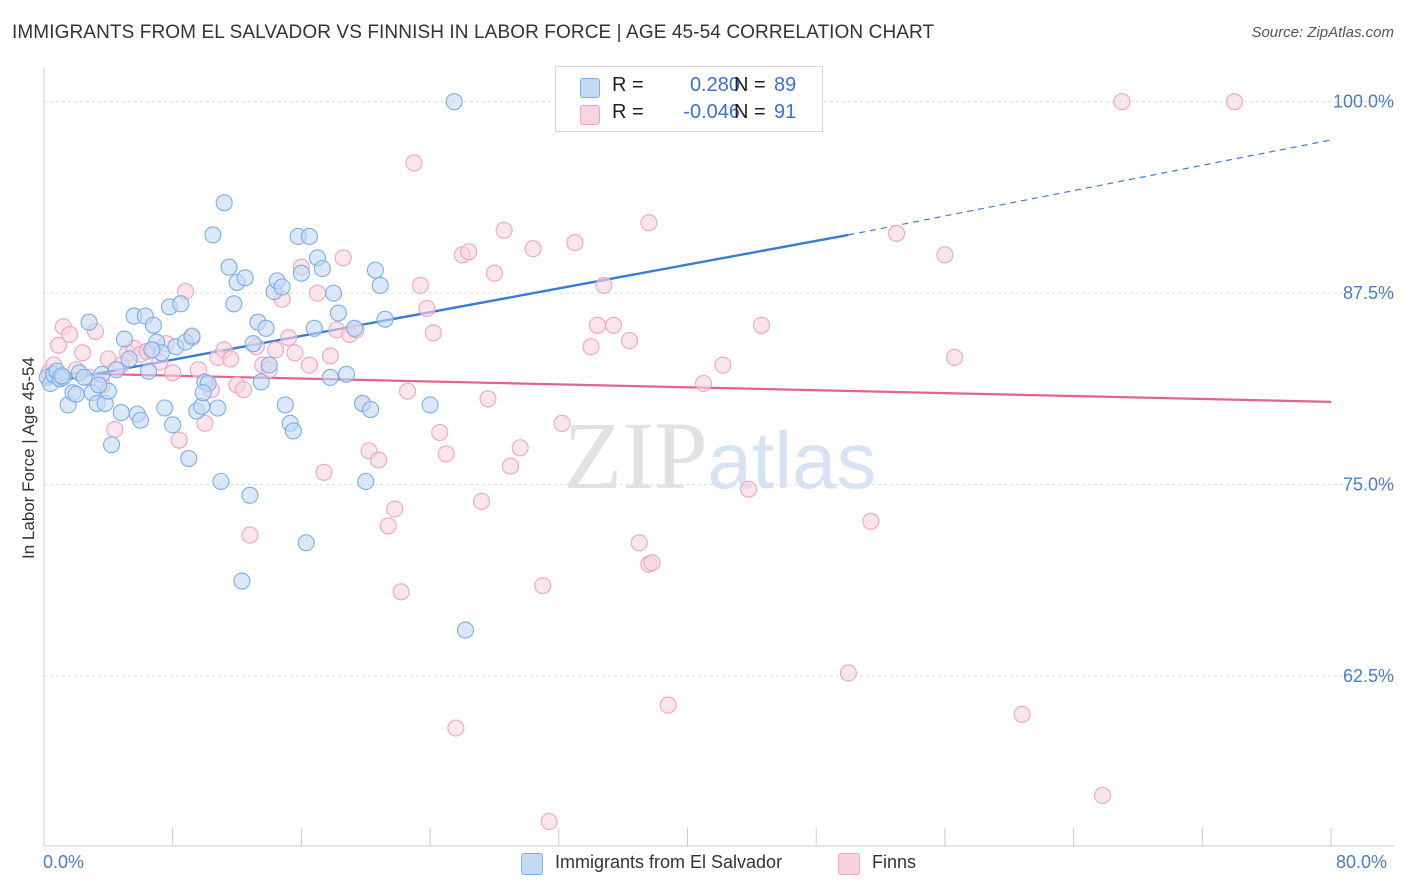 Image resolution: width=1406 pixels, height=892 pixels. I want to click on y-tick-label: 62.5%, so click(1368, 676).